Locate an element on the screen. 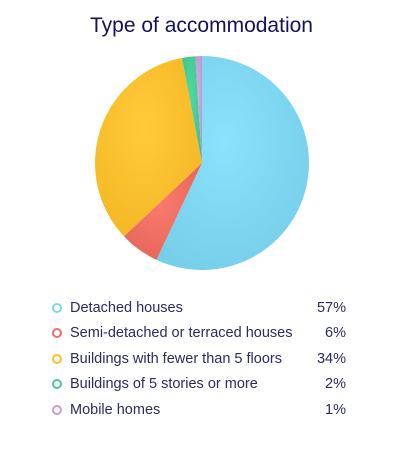 This screenshot has width=403, height=460. chart-title: Type of accommodation is located at coordinates (201, 25).